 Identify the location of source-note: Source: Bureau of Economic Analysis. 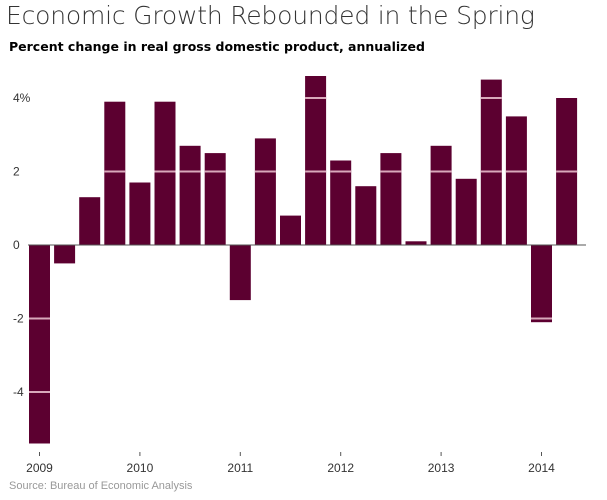
(101, 486).